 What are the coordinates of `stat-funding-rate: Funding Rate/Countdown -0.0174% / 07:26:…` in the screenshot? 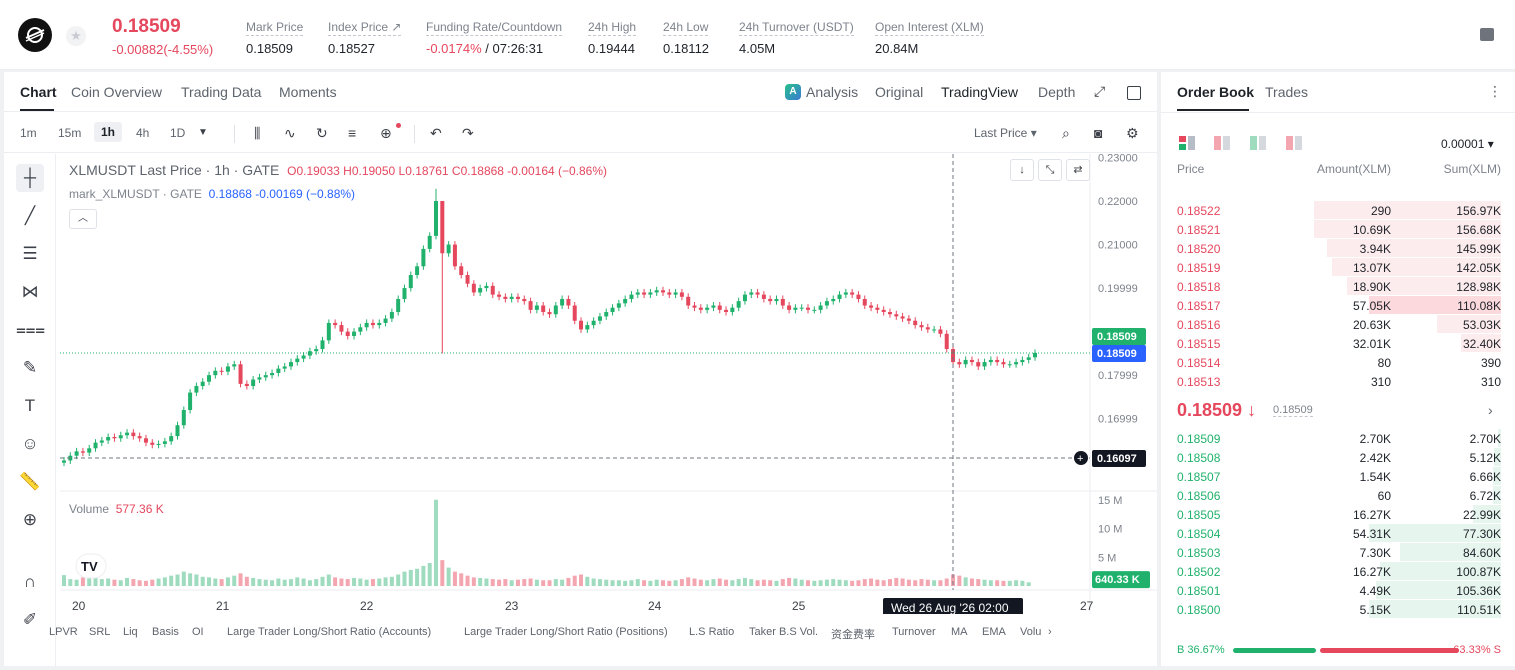 It's located at (494, 37).